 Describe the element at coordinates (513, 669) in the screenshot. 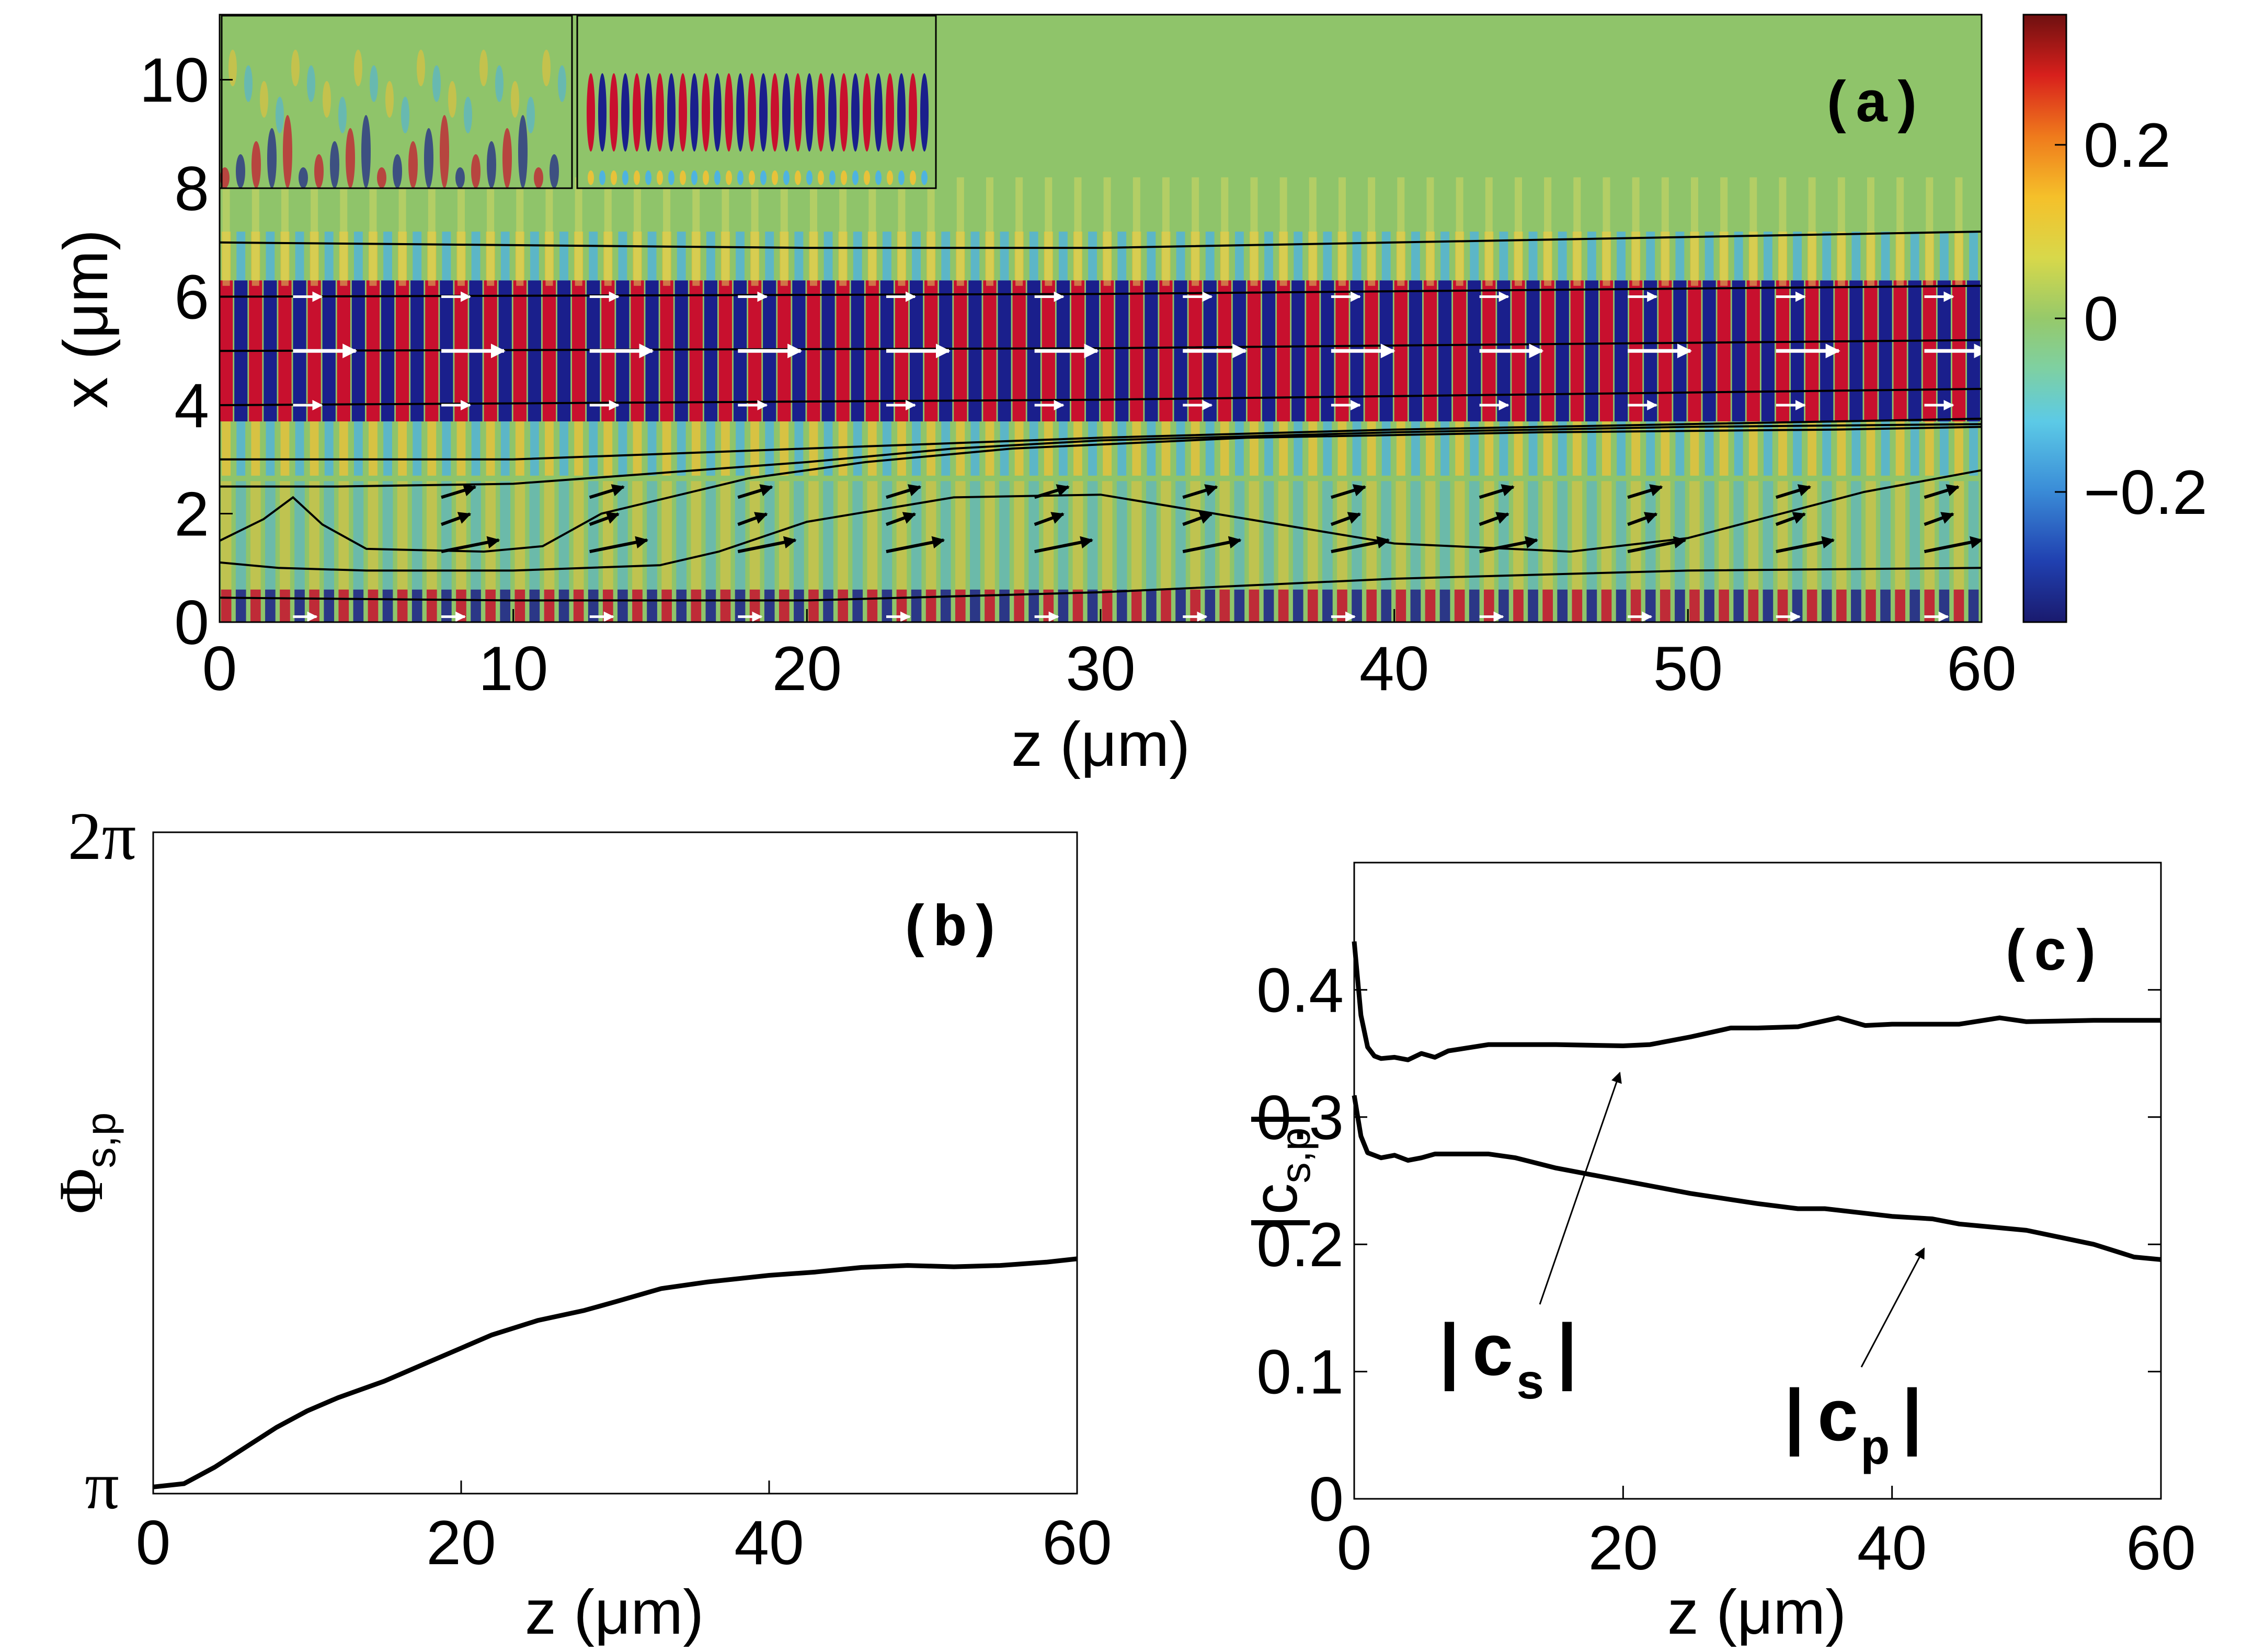

I see `x-tick-label: 10` at that location.